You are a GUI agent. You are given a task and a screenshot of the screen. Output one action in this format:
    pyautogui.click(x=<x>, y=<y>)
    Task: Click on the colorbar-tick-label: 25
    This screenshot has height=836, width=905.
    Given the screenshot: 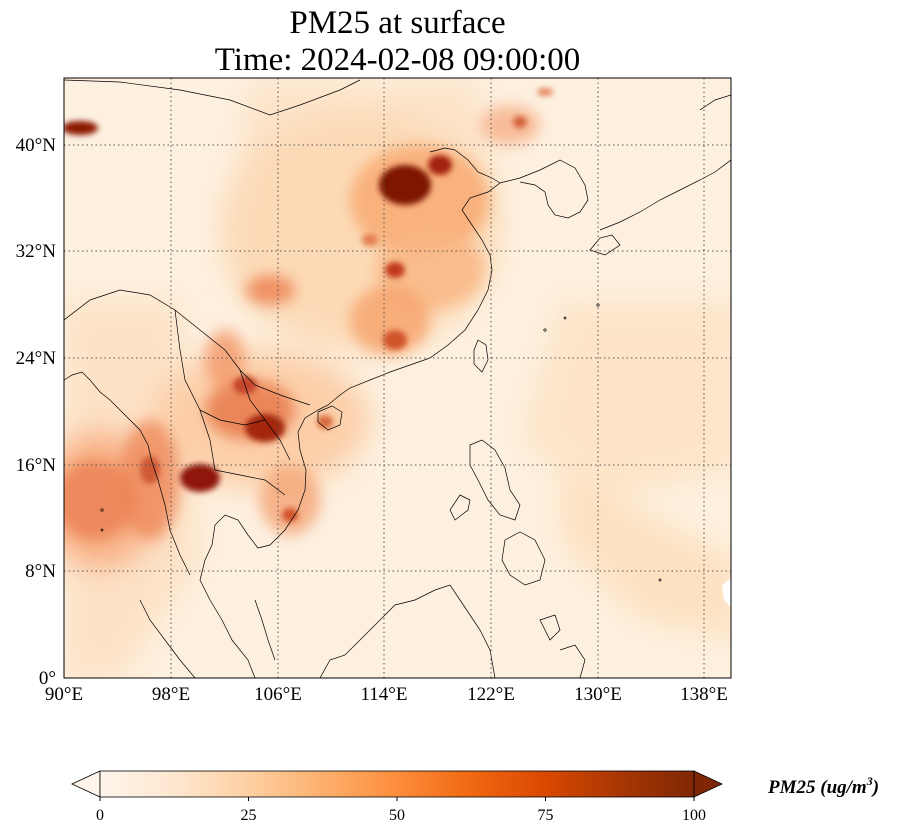 What is the action you would take?
    pyautogui.click(x=249, y=815)
    